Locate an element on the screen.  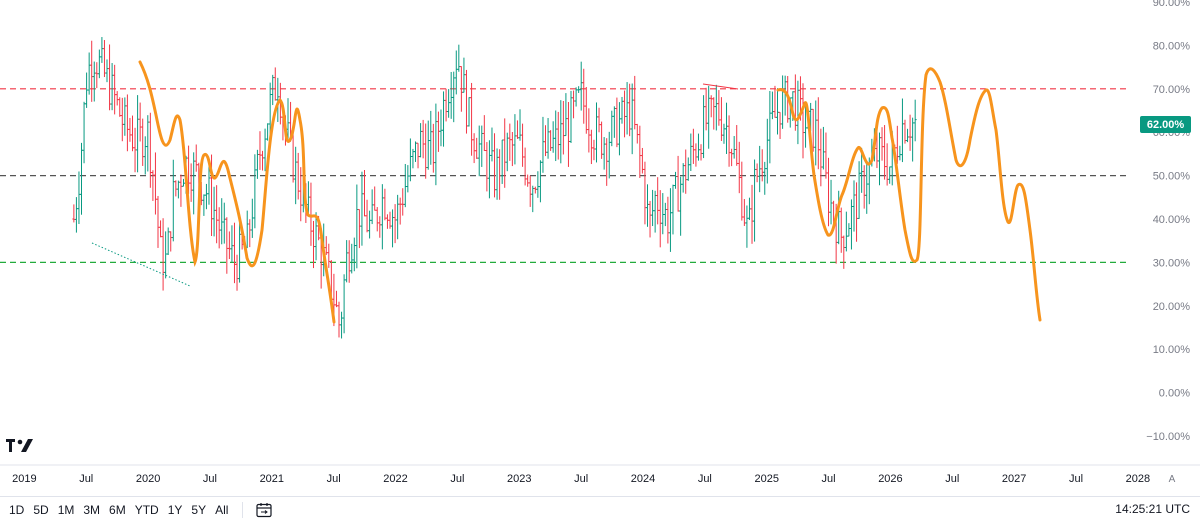
y-tick-label: 90.00% is located at coordinates (1172, 4).